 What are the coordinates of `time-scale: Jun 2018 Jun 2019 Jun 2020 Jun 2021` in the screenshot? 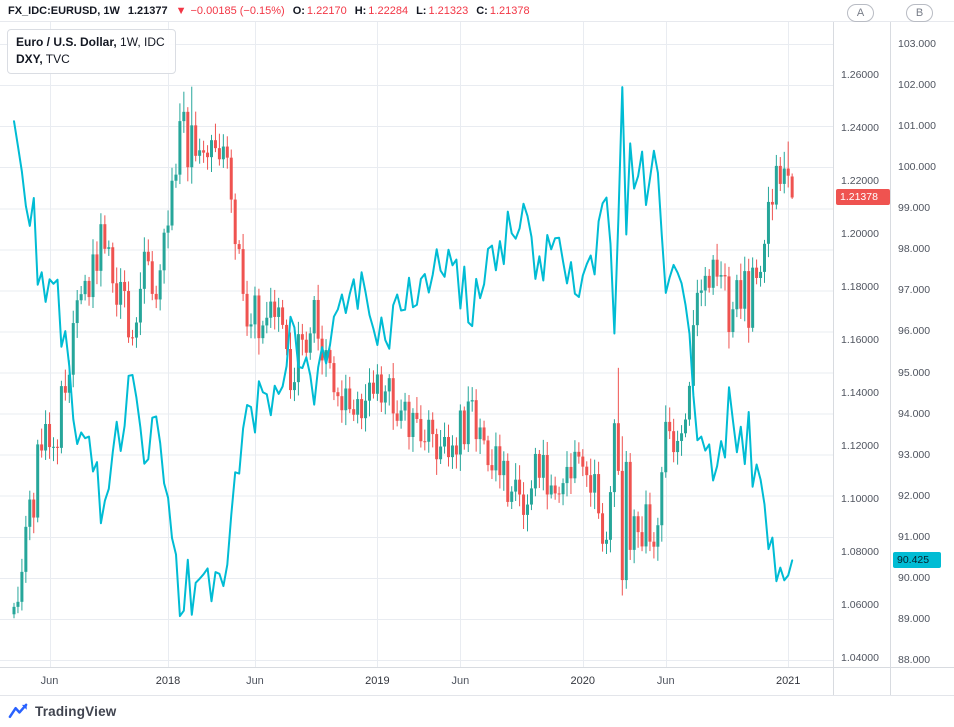 It's located at (477, 681).